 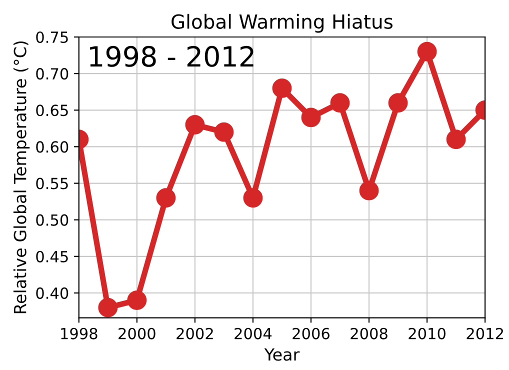 What do you see at coordinates (427, 334) in the screenshot?
I see `x-tick-label: 2010` at bounding box center [427, 334].